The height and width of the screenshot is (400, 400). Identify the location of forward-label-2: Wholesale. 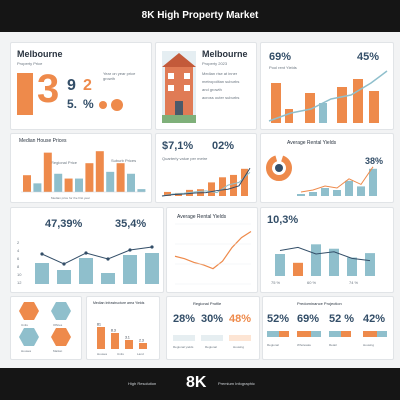
(304, 345).